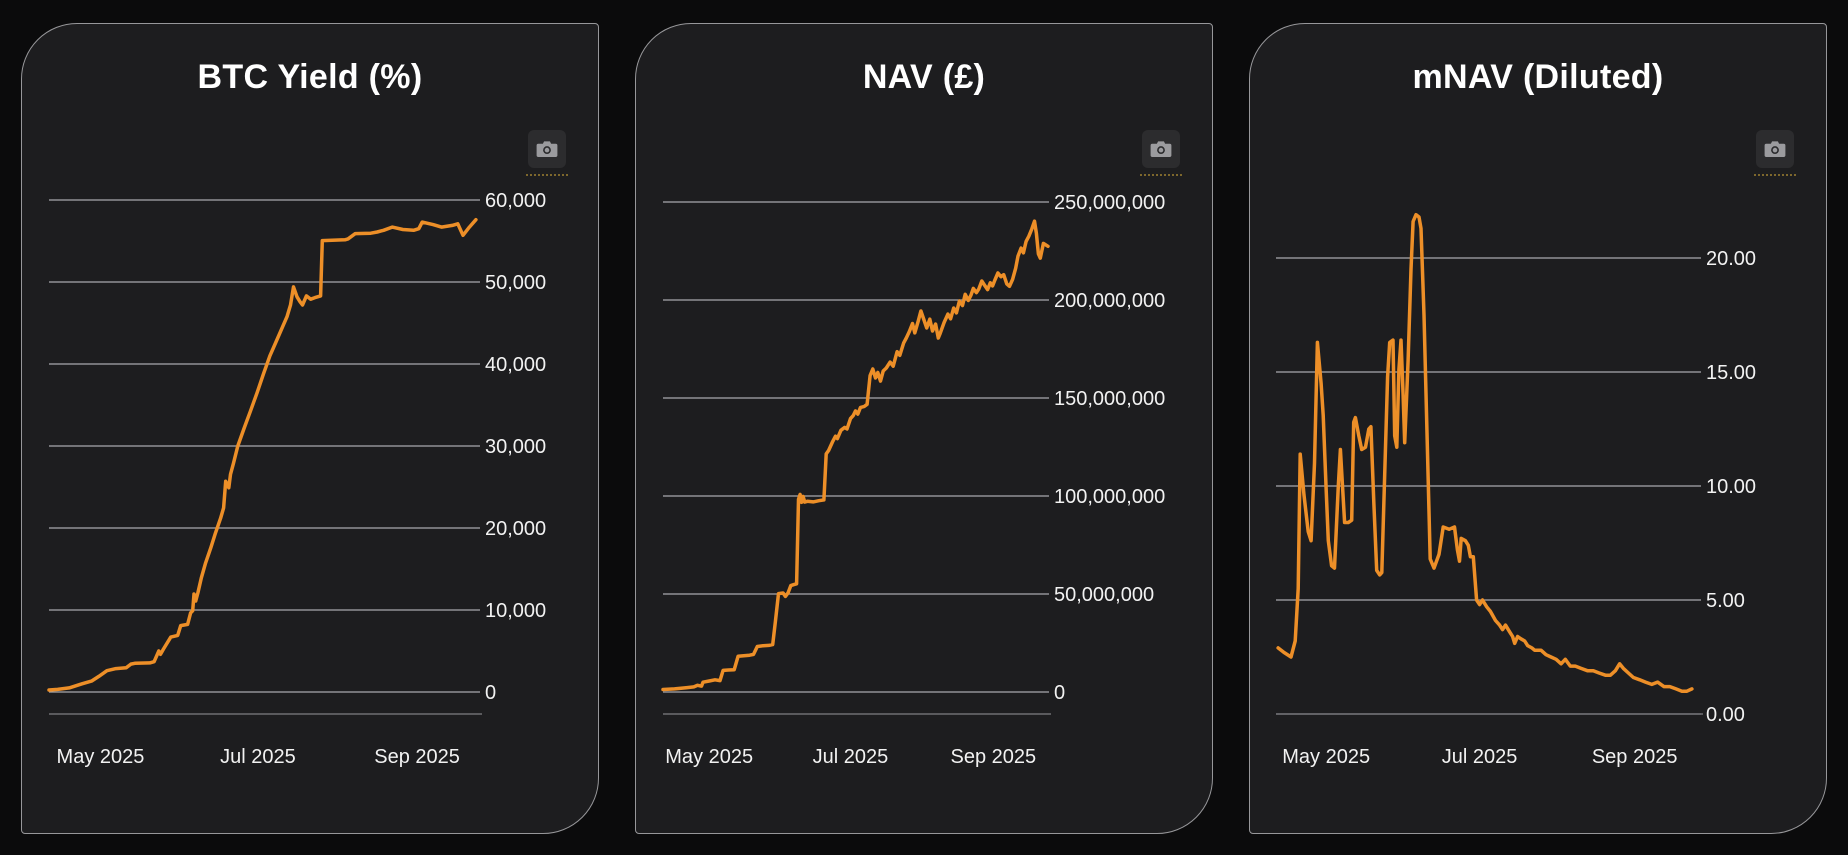 This screenshot has height=855, width=1848. What do you see at coordinates (515, 611) in the screenshot?
I see `y-tick-label: 10,000` at bounding box center [515, 611].